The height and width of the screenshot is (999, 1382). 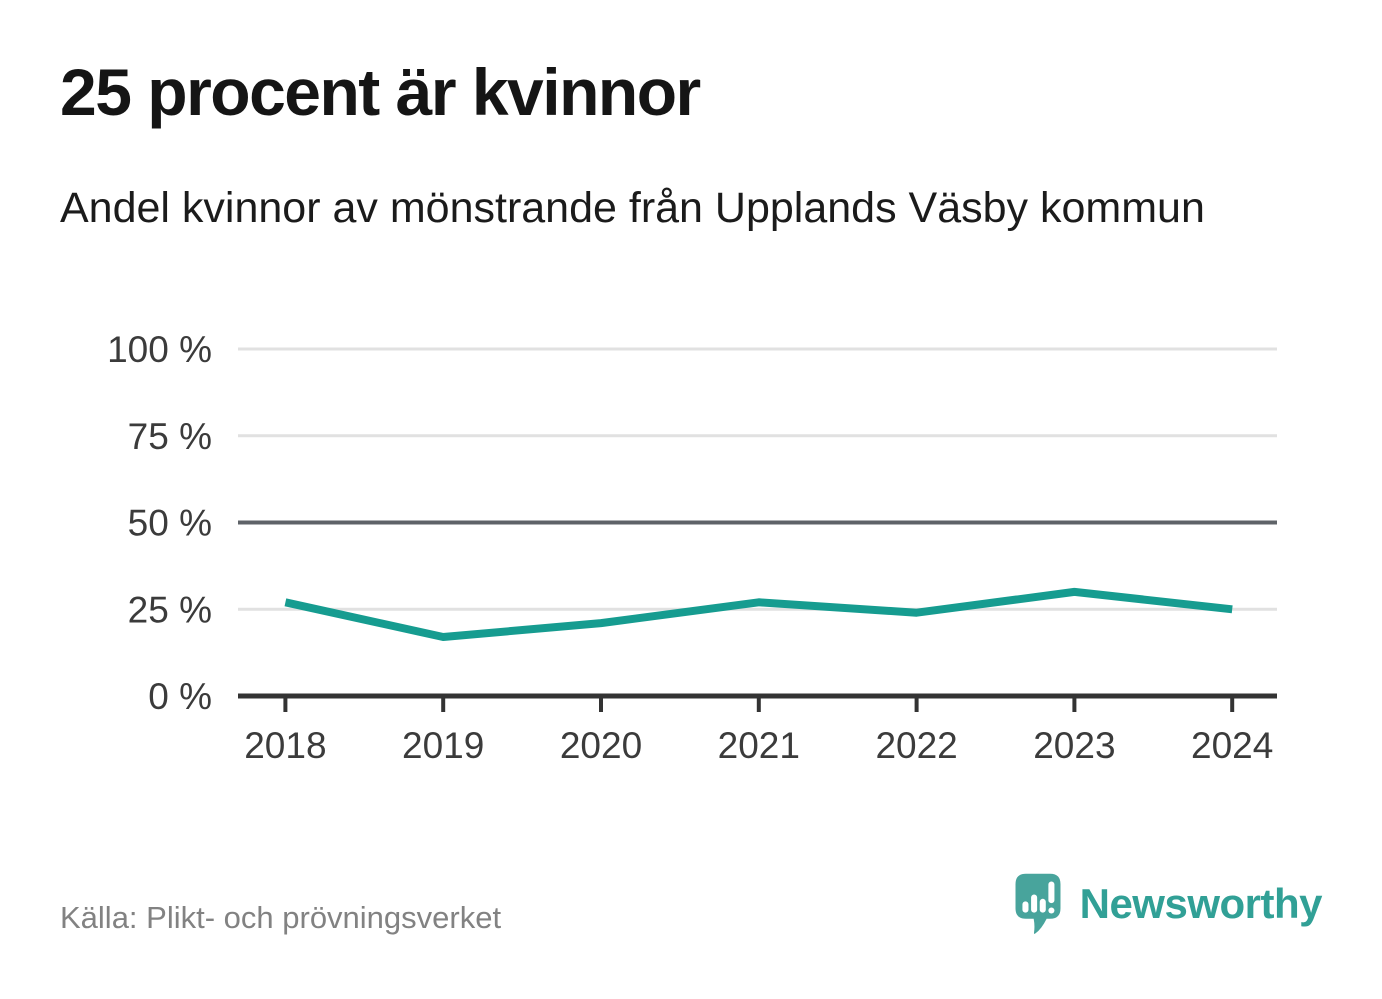 I want to click on data-line, so click(x=758, y=614).